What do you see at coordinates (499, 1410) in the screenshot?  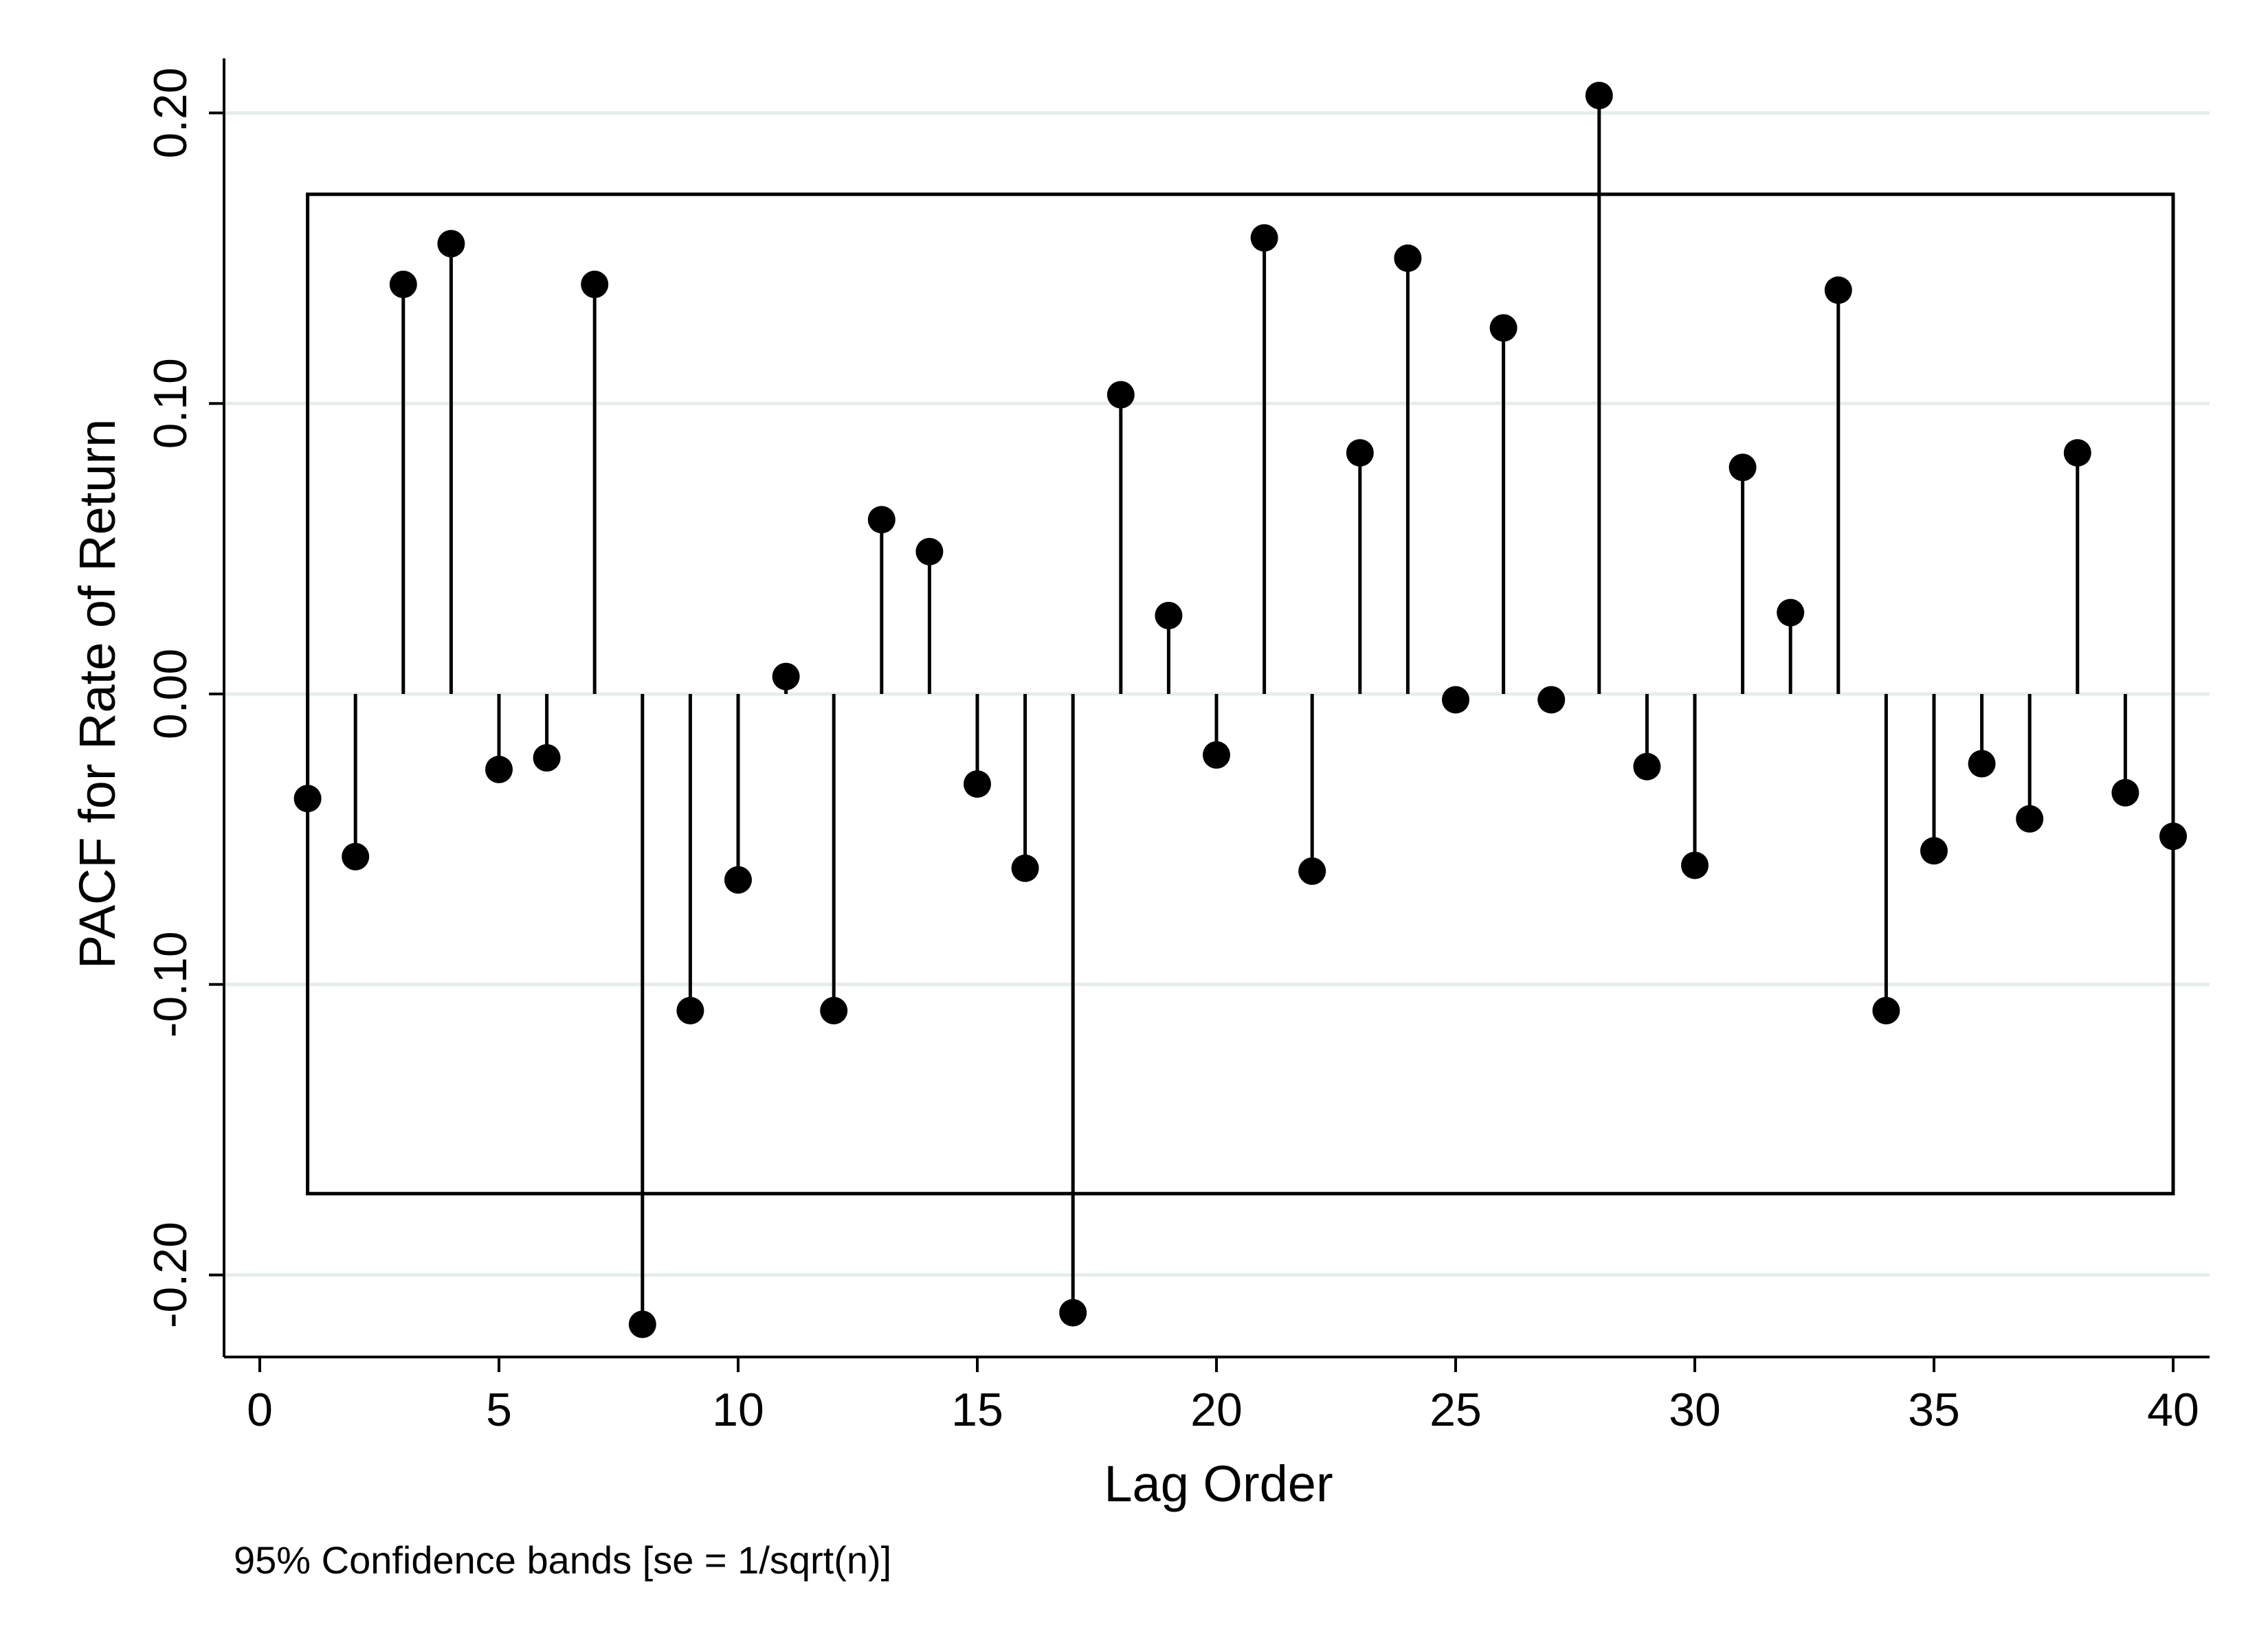 I see `x-tick-label: 5` at bounding box center [499, 1410].